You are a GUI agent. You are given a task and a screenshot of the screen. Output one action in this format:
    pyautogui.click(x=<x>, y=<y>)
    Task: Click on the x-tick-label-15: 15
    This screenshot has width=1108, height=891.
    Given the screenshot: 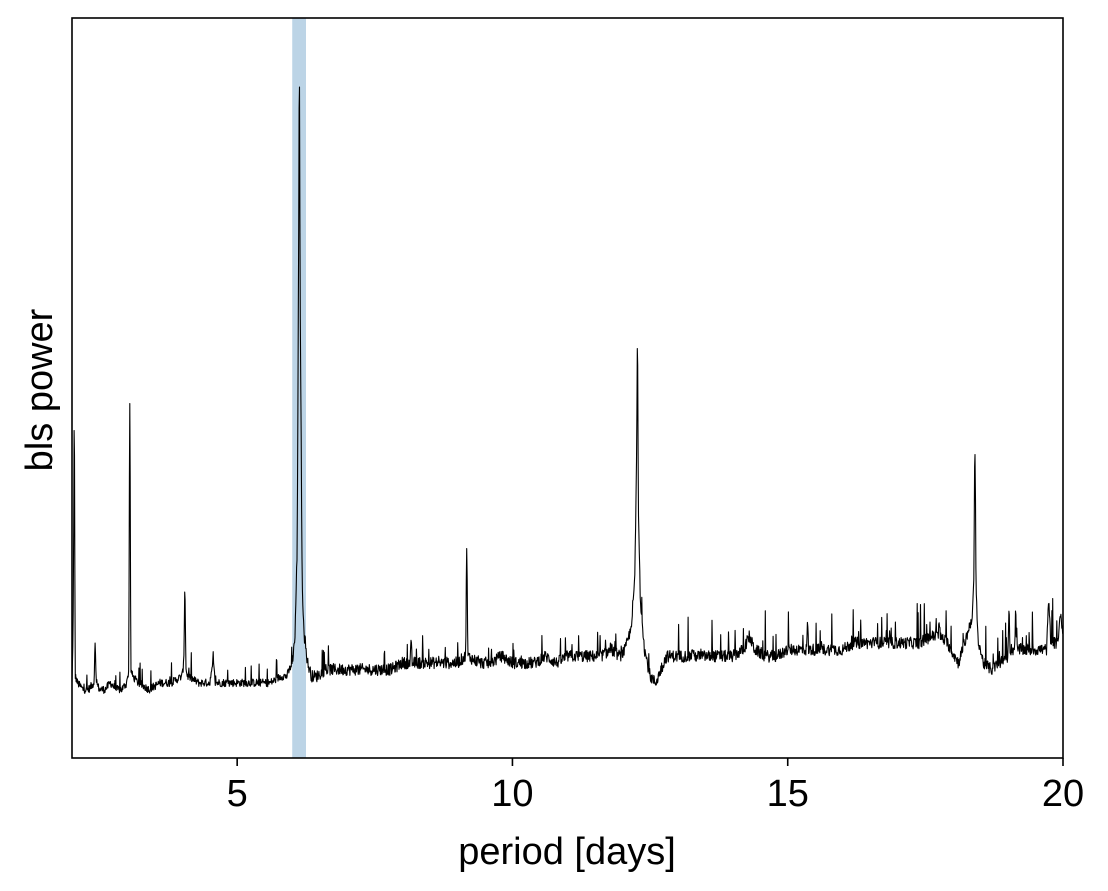 What is the action you would take?
    pyautogui.click(x=788, y=794)
    